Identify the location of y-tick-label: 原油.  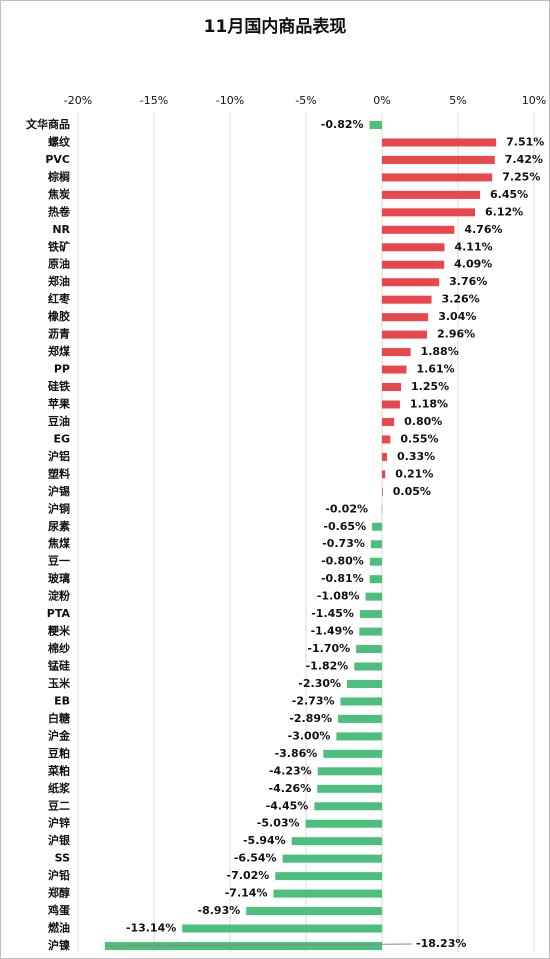
(59, 264).